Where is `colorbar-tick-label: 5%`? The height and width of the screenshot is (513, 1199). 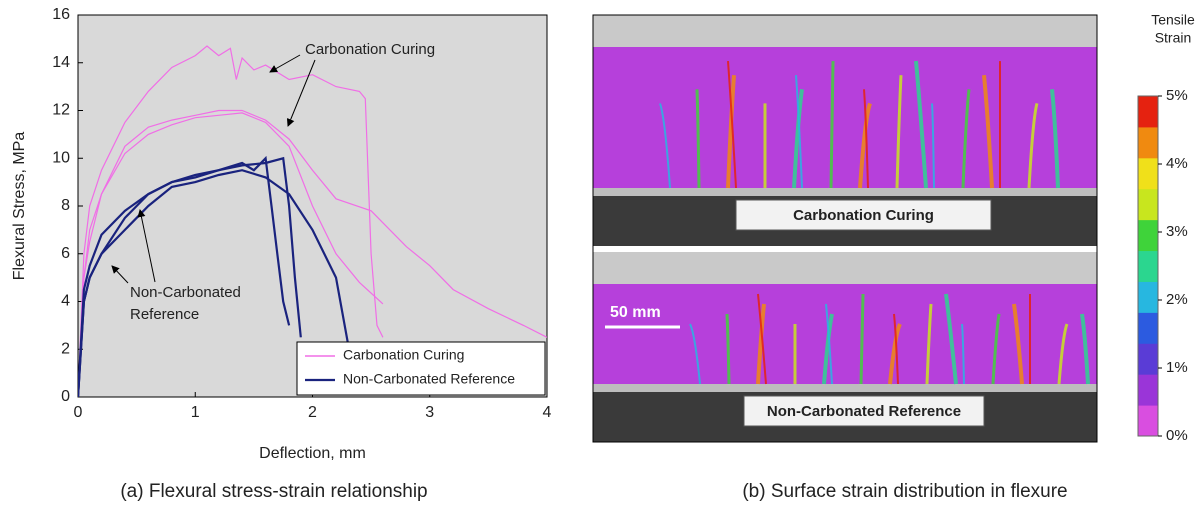
colorbar-tick-label: 5% is located at coordinates (1177, 95).